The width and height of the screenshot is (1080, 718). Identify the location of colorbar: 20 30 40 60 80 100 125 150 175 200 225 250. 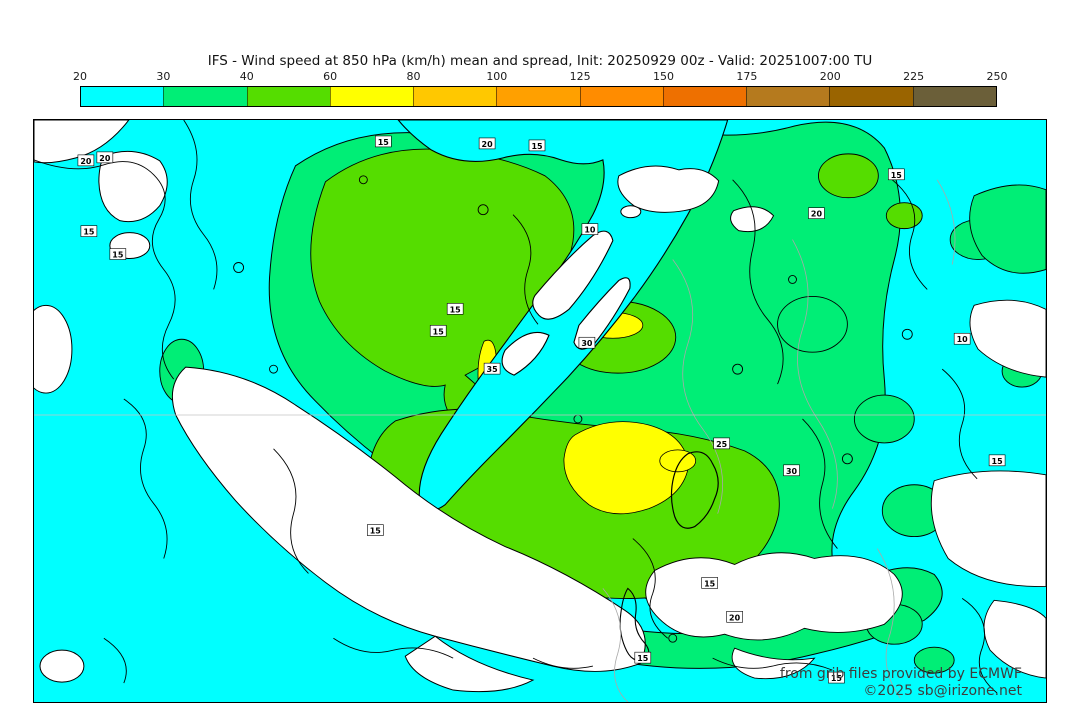
(540, 88).